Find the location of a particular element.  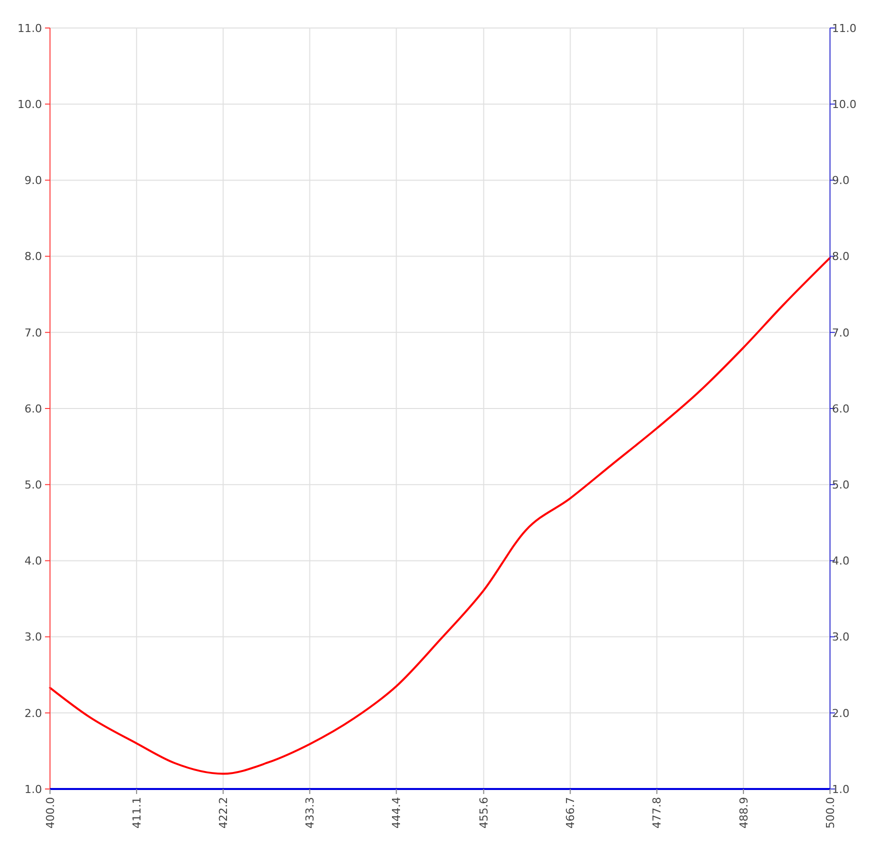

y-tick-label: 8.0 is located at coordinates (33, 257).